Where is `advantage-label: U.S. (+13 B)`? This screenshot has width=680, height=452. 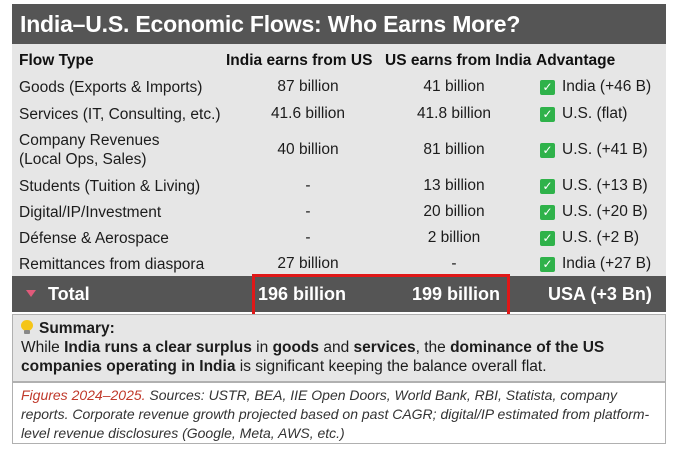
advantage-label: U.S. (+13 B) is located at coordinates (605, 185).